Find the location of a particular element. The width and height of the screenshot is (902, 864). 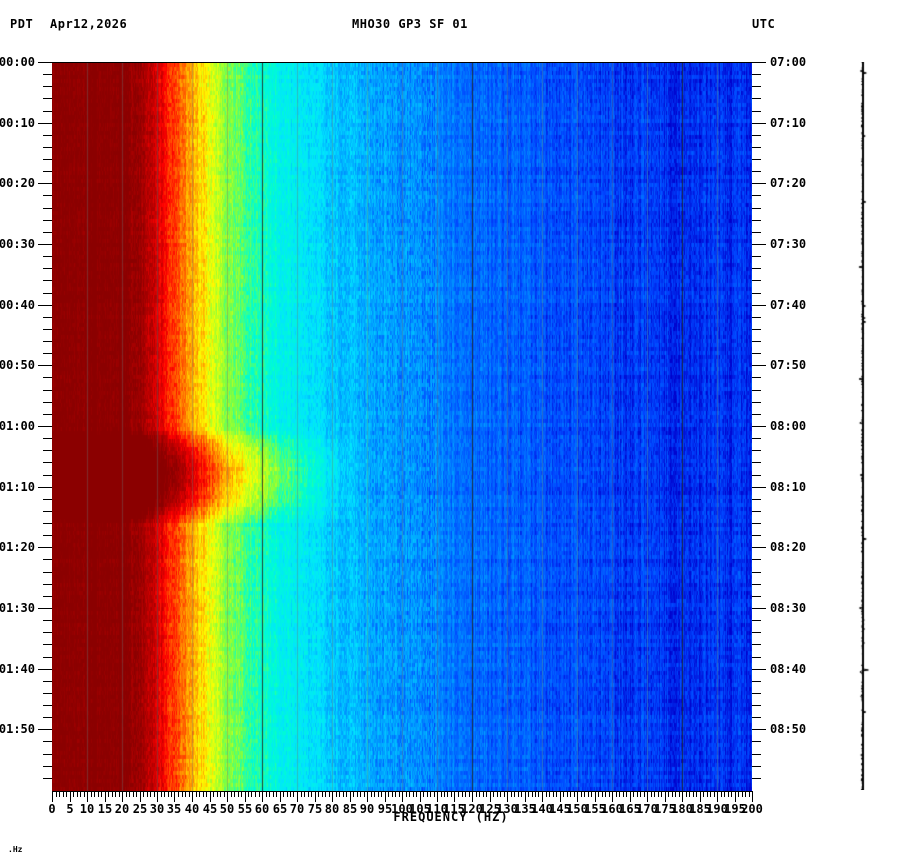

frequency-label: 30 is located at coordinates (157, 809).